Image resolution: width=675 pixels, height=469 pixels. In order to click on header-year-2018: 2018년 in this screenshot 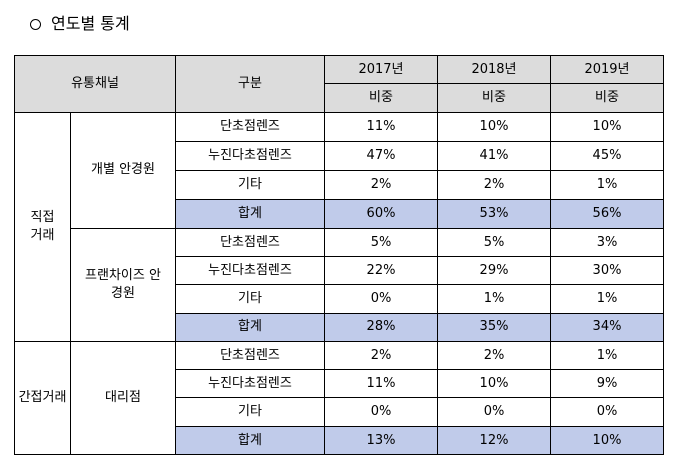, I will do `click(494, 69)`.